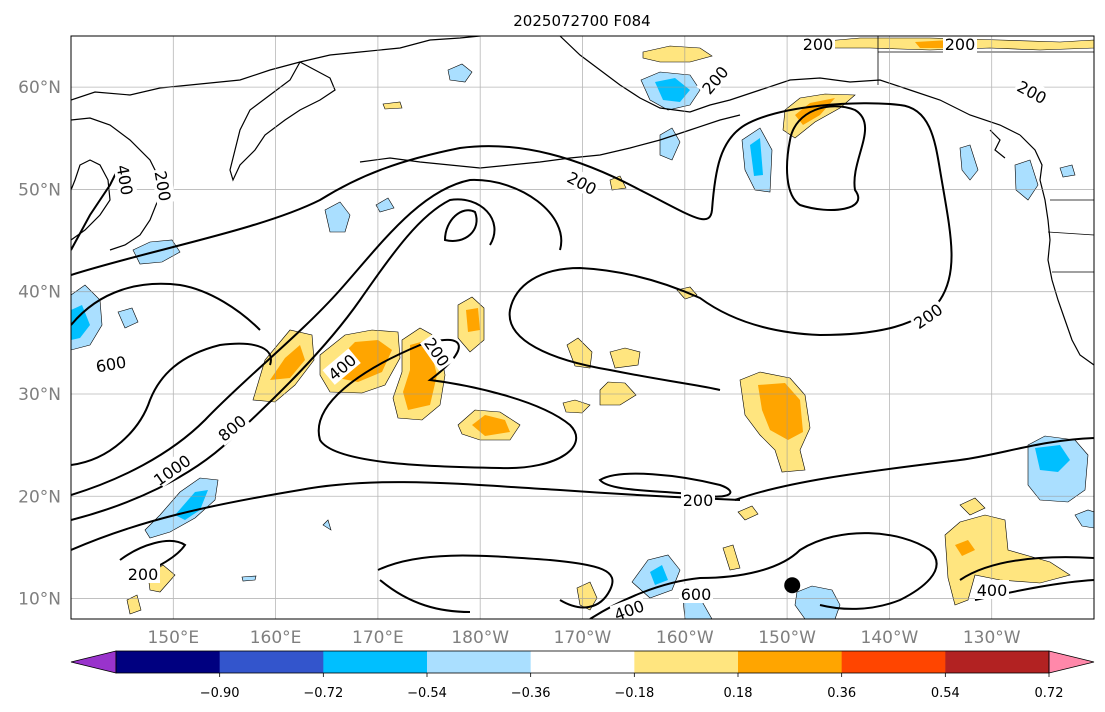  What do you see at coordinates (323, 693) in the screenshot?
I see `colorbar-tick-label: −0.72` at bounding box center [323, 693].